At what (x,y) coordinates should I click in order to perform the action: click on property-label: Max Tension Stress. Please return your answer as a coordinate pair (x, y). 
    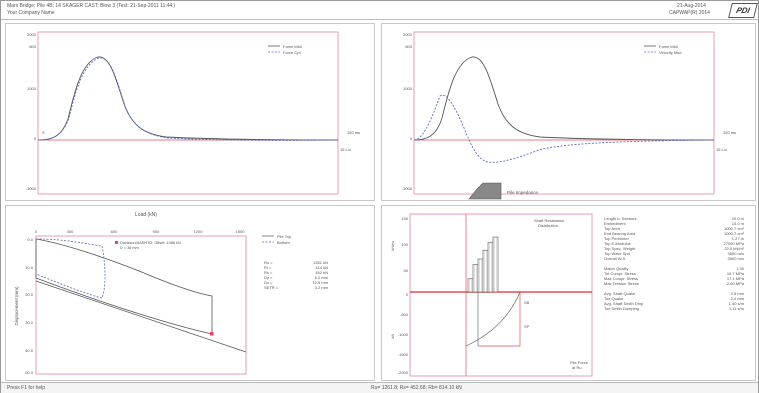
    Looking at the image, I should click on (621, 283).